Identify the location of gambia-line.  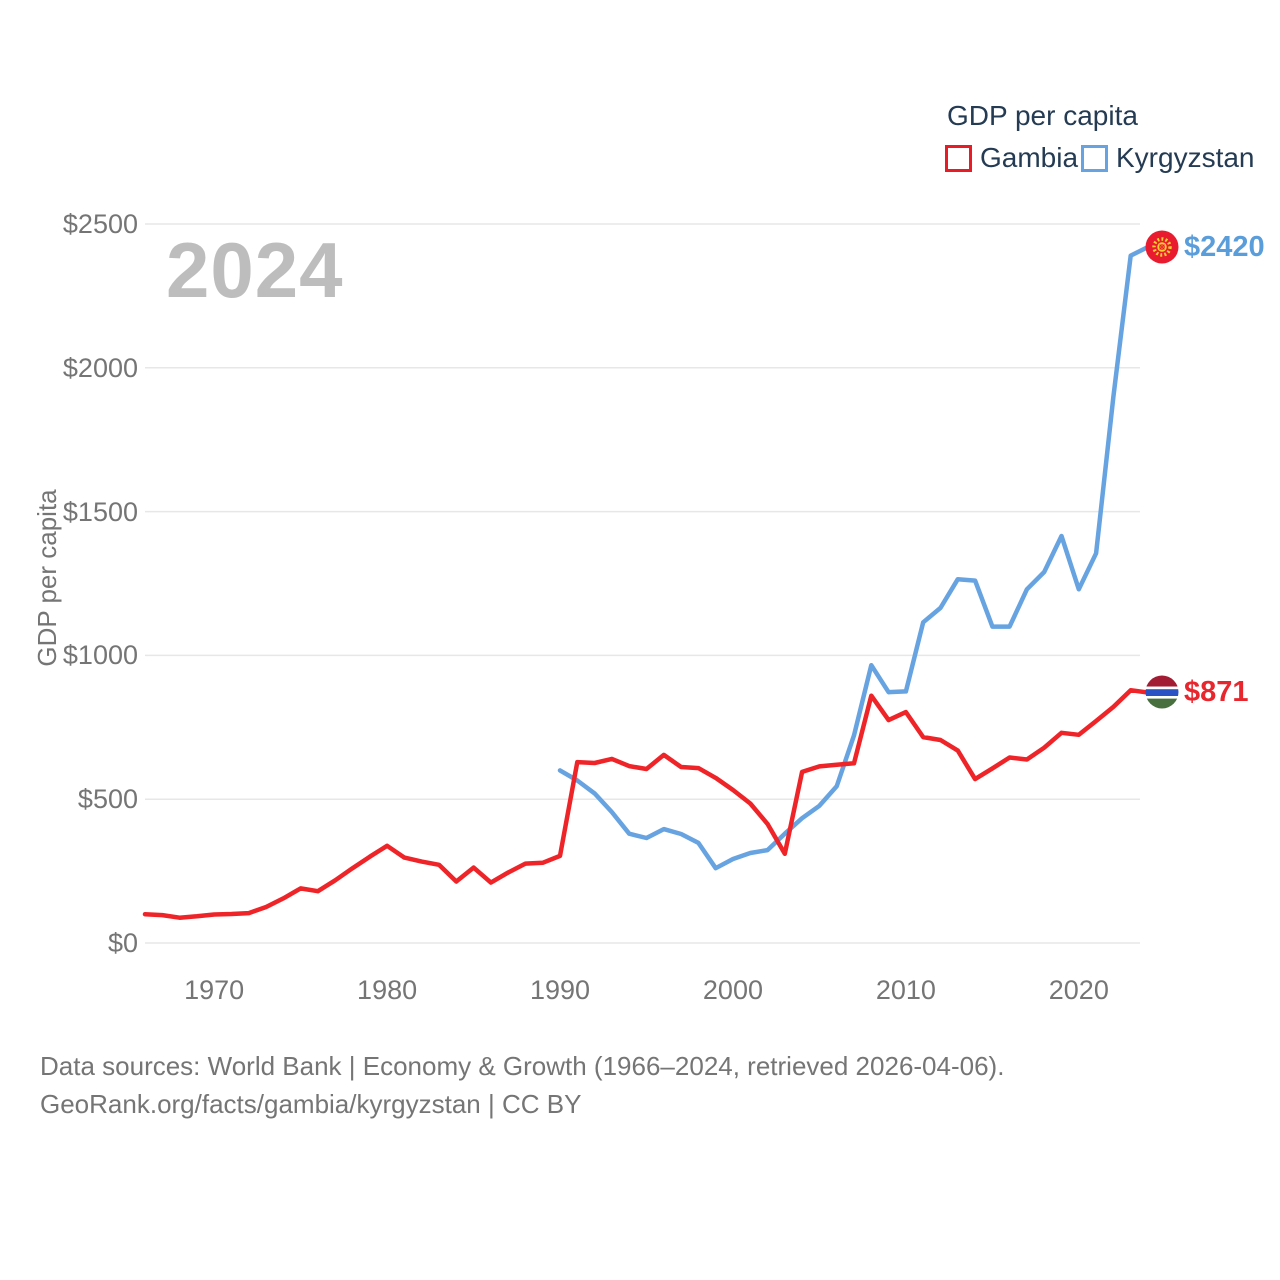
(646, 803).